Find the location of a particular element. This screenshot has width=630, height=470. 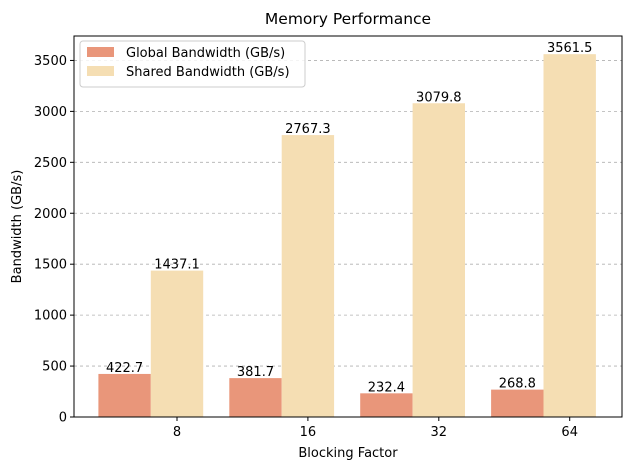

x-tick-label: 64 is located at coordinates (569, 432).